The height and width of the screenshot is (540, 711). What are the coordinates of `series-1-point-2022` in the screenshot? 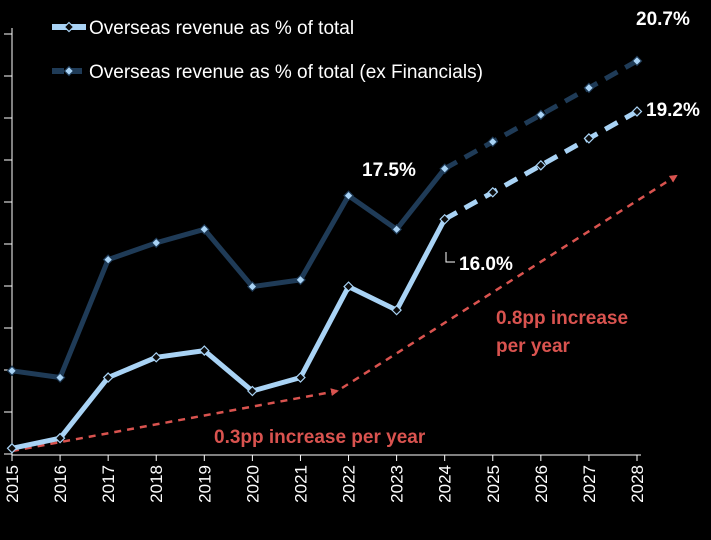 It's located at (348, 196).